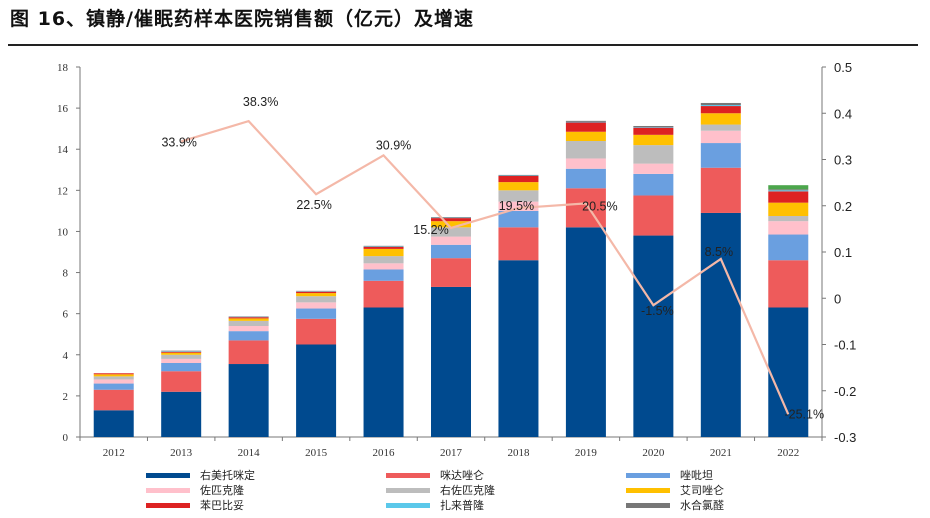  I want to click on legend-label: 水合氯醛, so click(702, 505).